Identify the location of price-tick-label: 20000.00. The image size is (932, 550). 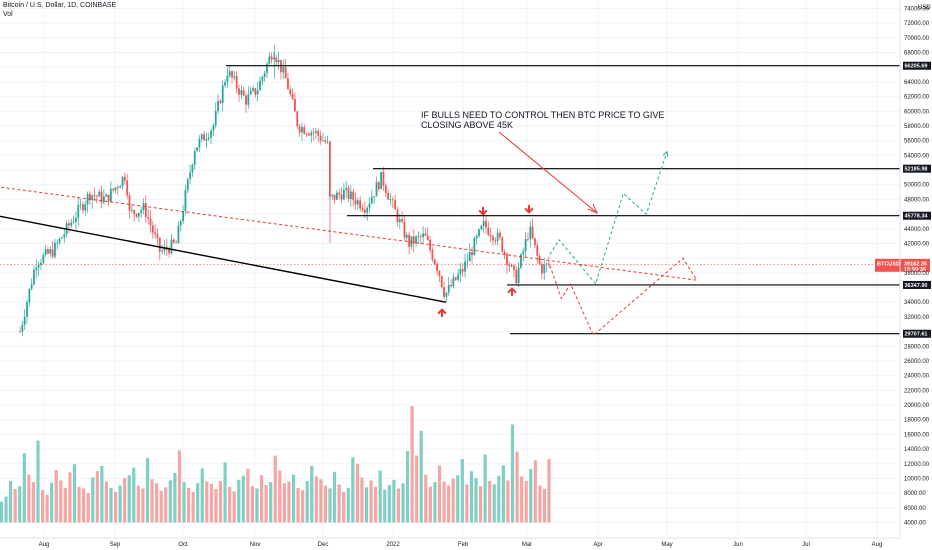
(917, 406).